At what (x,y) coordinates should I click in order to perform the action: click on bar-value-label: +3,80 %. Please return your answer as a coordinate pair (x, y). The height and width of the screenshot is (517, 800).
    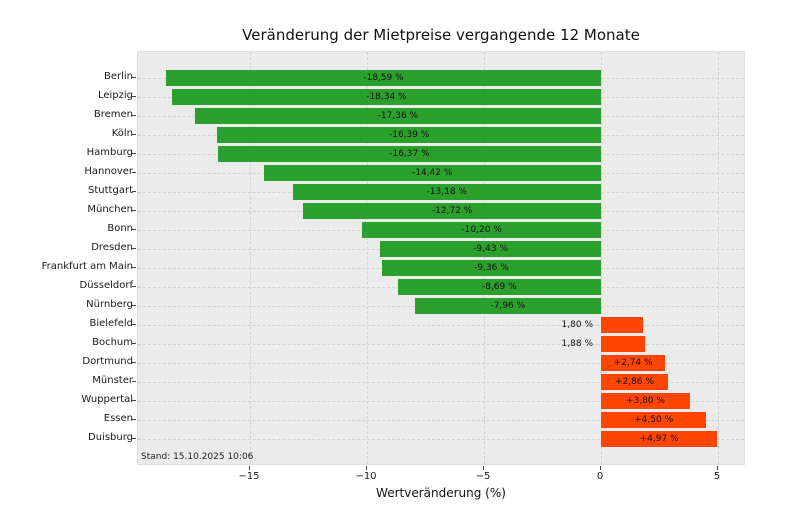
    Looking at the image, I should click on (645, 401).